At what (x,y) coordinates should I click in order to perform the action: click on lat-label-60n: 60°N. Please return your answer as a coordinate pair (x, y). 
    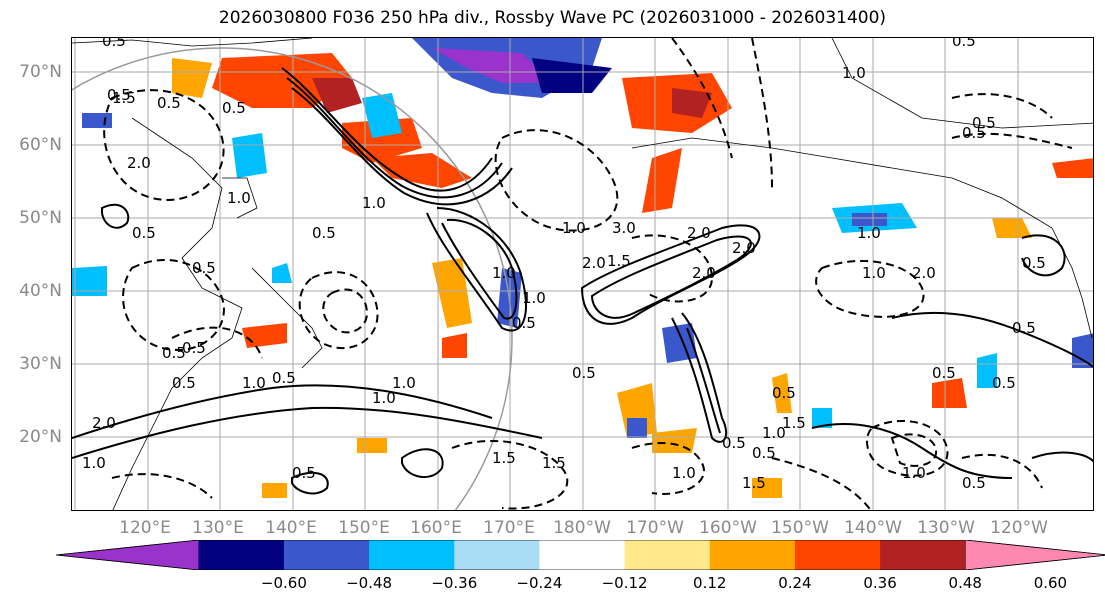
    Looking at the image, I should click on (40, 145).